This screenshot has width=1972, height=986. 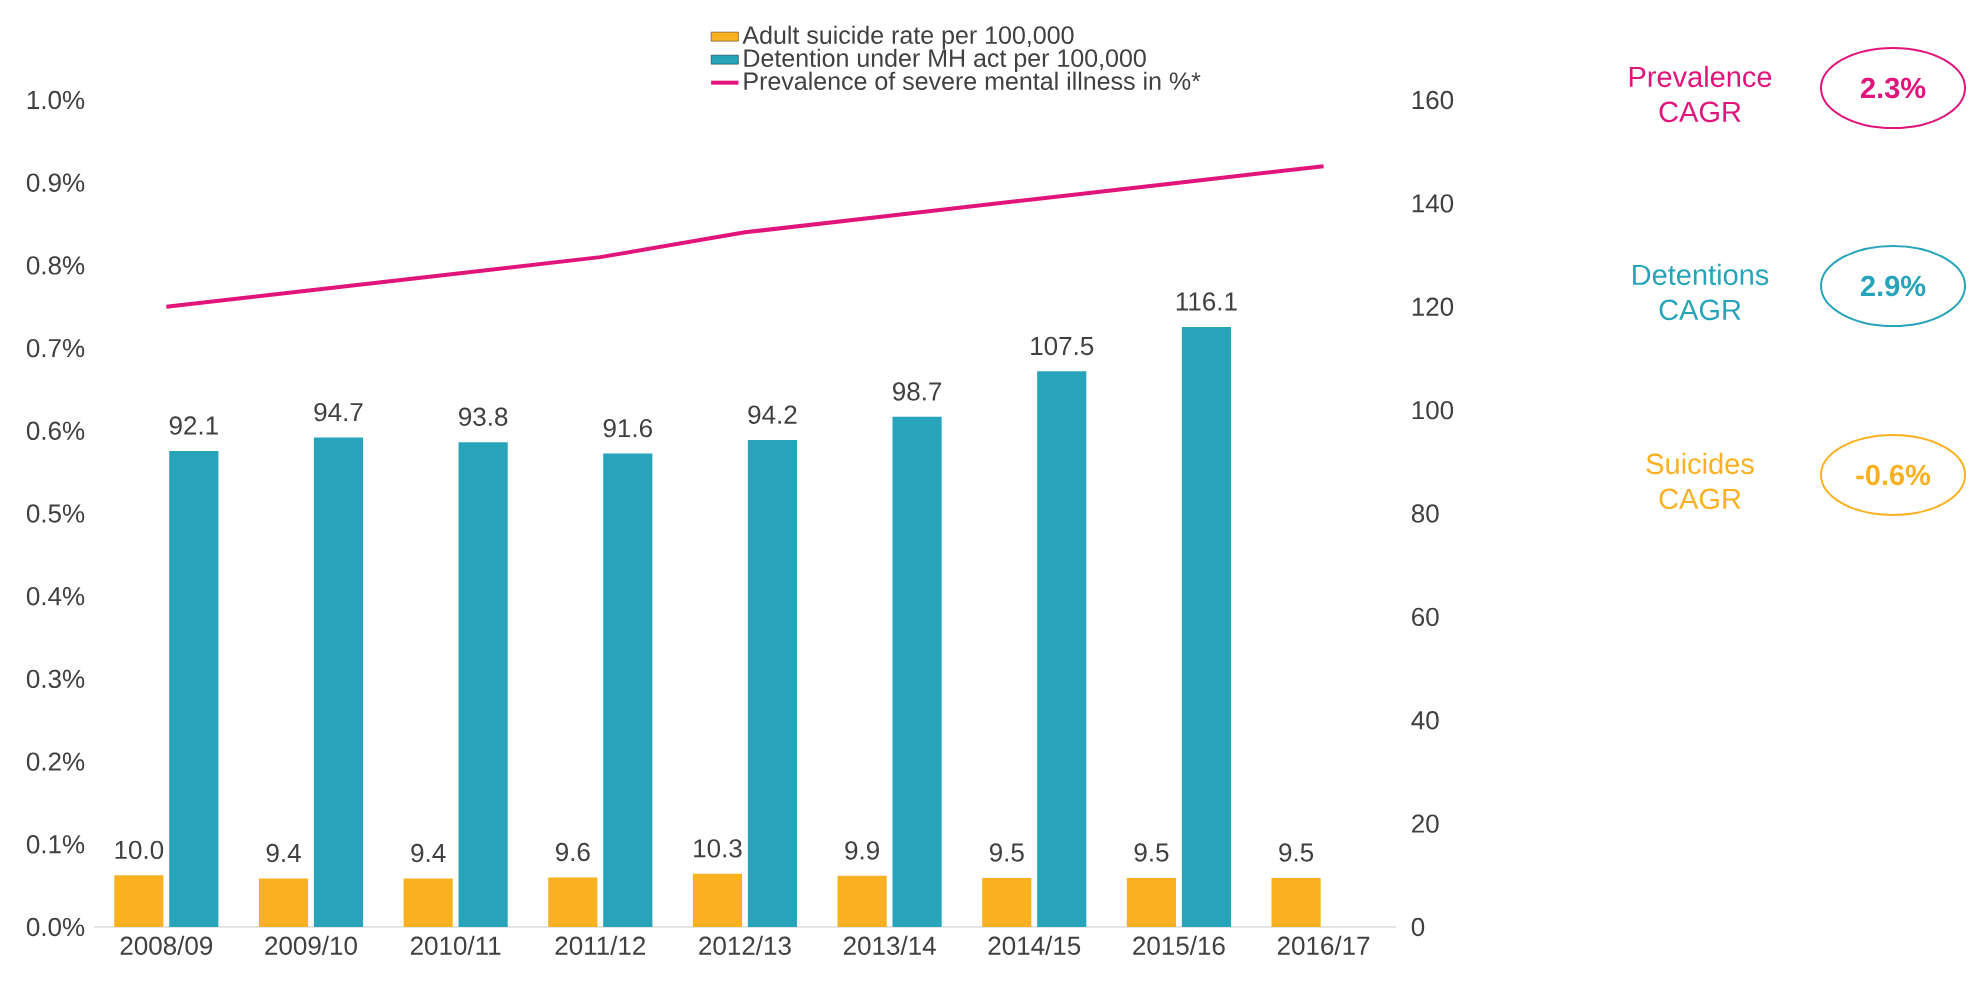 What do you see at coordinates (55, 348) in the screenshot?
I see `y-tick-label: 0.7%` at bounding box center [55, 348].